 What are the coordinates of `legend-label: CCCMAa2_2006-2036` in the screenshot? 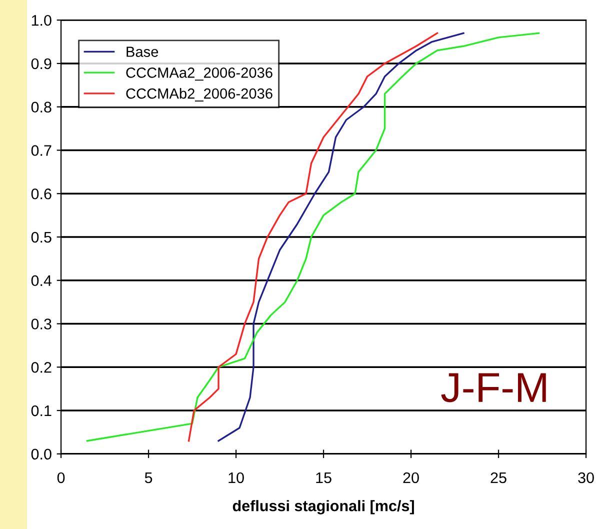 It's located at (199, 74).